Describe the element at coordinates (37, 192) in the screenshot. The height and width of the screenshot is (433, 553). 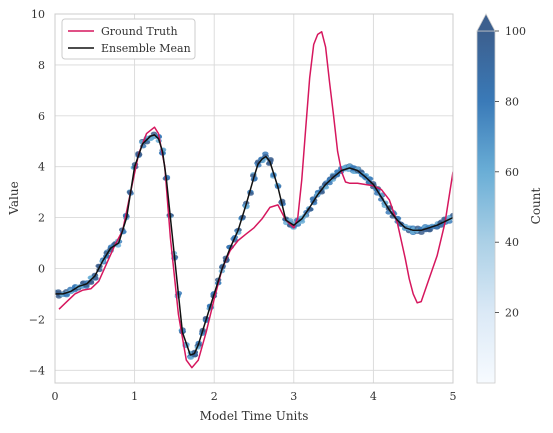
I see `y-tick-labels: −4 −2 0 2 4 6 8 10` at that location.